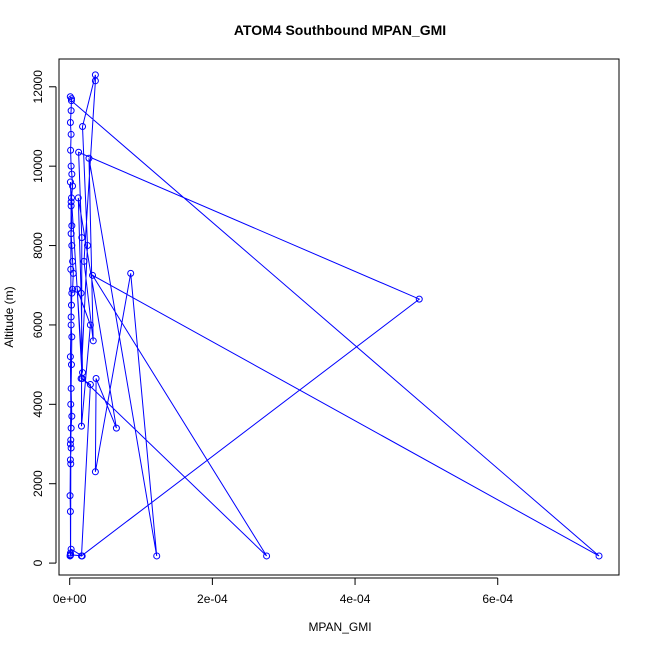 This screenshot has height=650, width=650. What do you see at coordinates (283, 591) in the screenshot?
I see `x-axis: 0e+00 2e-04 4e-04 6e-04` at bounding box center [283, 591].